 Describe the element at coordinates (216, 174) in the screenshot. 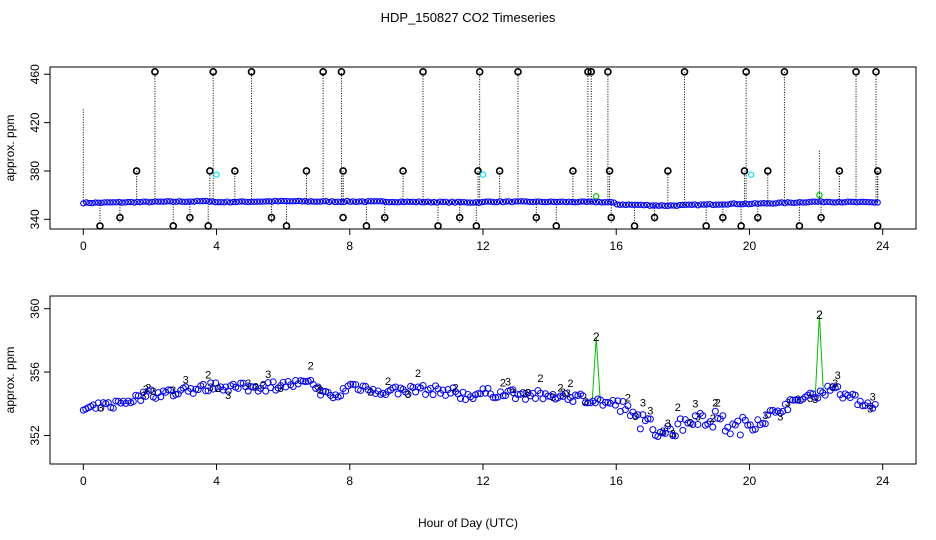

I see `flag1-point` at that location.